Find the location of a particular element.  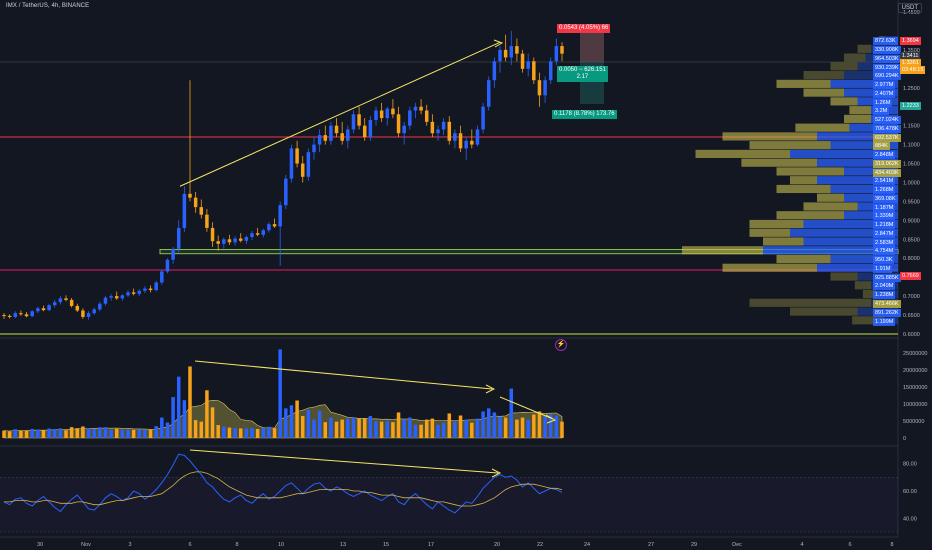

volume-profile-label: 1.26M is located at coordinates (883, 102).